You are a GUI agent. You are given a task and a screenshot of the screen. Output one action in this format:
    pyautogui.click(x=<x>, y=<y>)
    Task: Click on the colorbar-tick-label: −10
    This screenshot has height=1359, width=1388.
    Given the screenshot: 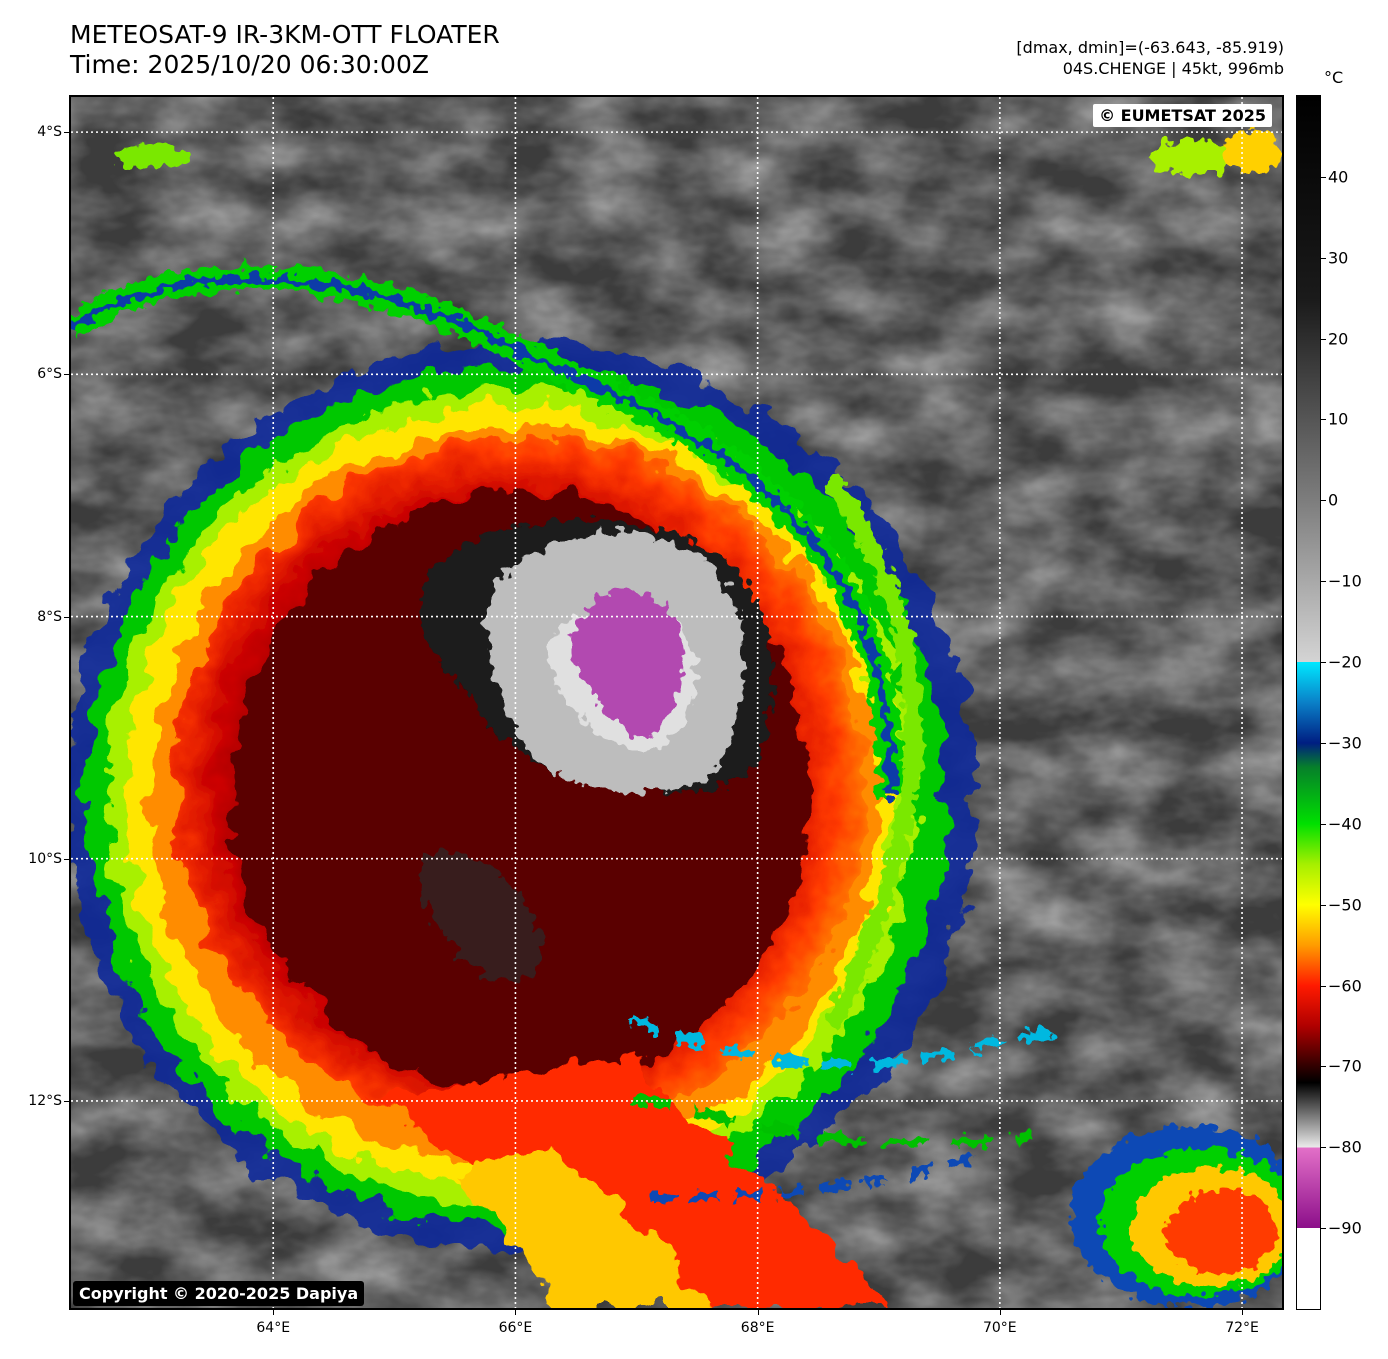 What is the action you would take?
    pyautogui.click(x=1345, y=581)
    